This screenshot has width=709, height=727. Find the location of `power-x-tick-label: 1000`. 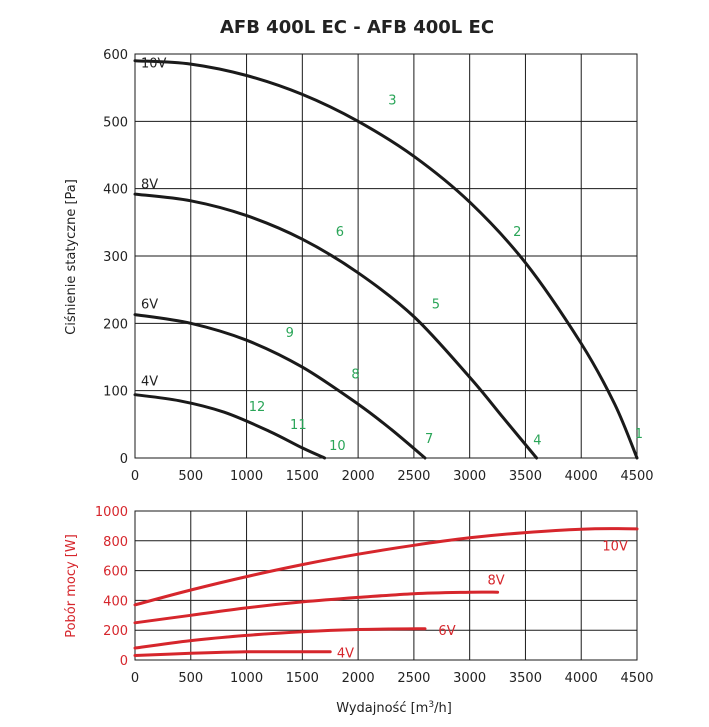

power-x-tick-label: 1000 is located at coordinates (246, 678).